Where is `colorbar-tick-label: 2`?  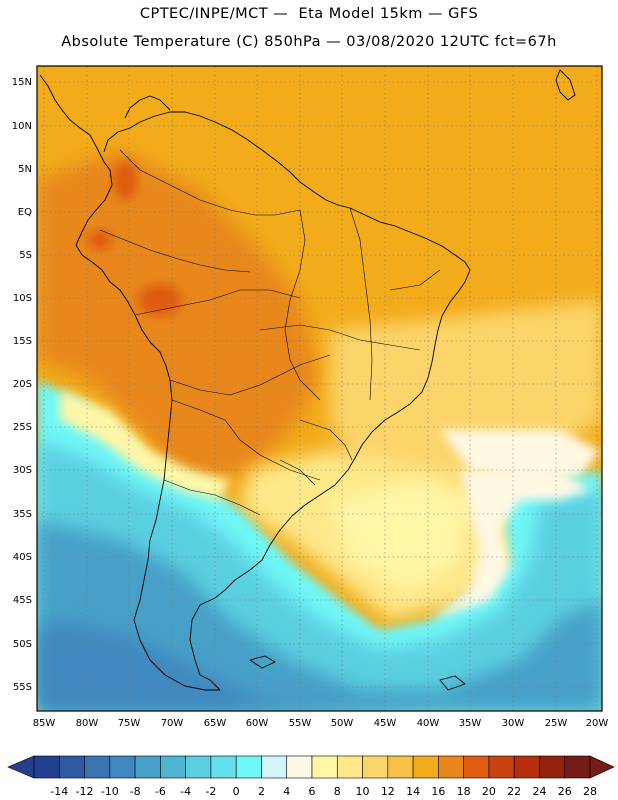 colorbar-tick-label: 2 is located at coordinates (261, 791).